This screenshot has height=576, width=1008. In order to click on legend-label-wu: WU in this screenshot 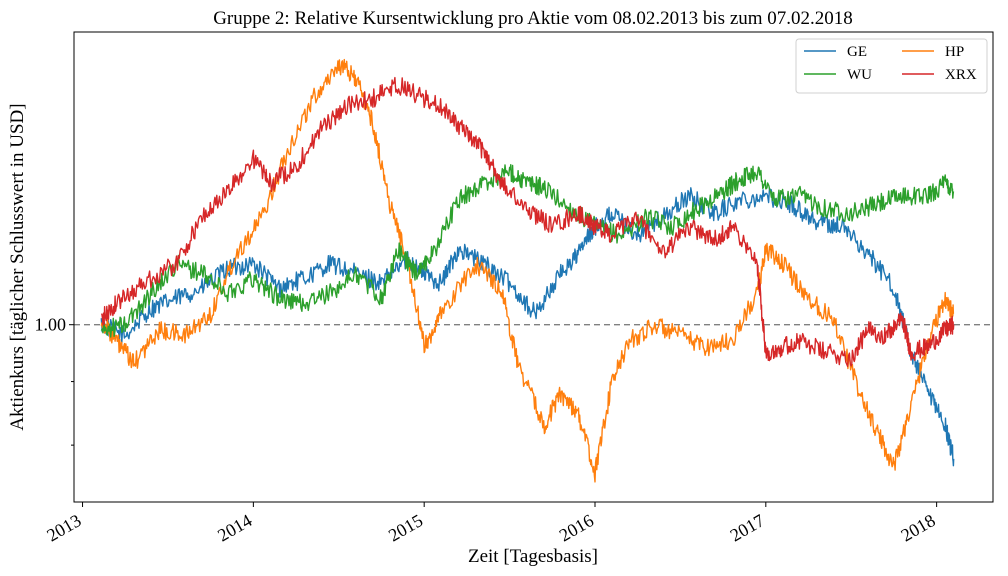, I will do `click(859, 75)`.